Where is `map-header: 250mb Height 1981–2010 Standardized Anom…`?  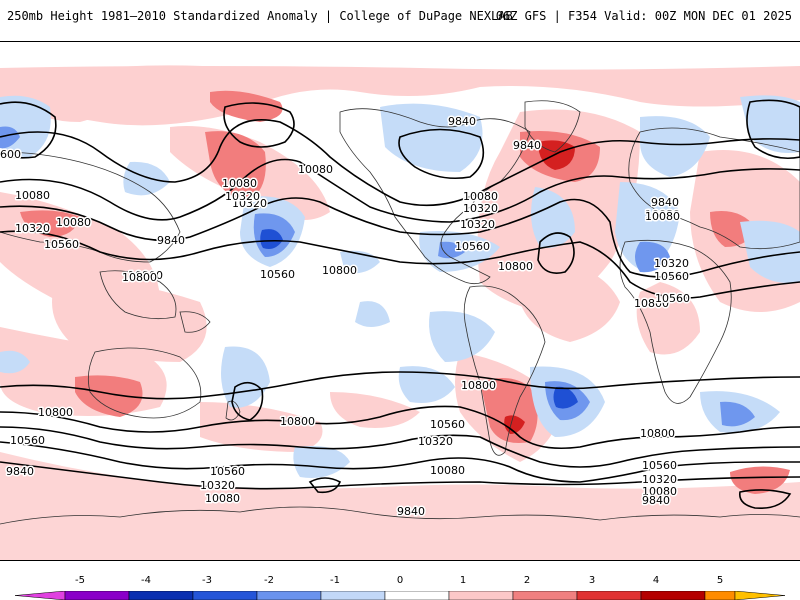 map-header: 250mb Height 1981–2010 Standardized Anom… is located at coordinates (400, 15).